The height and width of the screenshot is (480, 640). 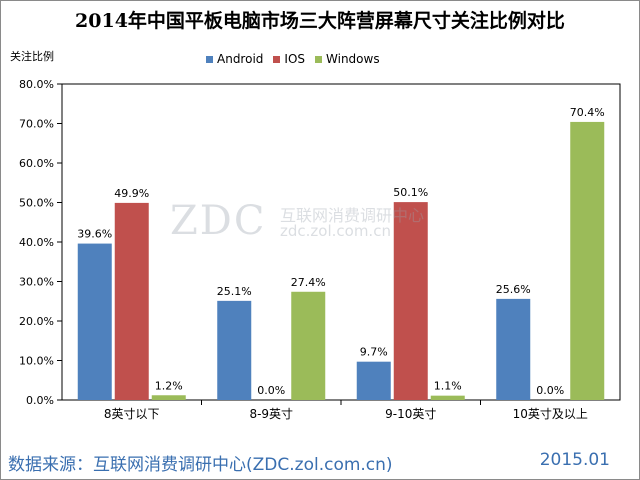 I want to click on footer-source: 数据来源：互联网消费调研中心(ZDC.zol.com.cn), so click(x=200, y=465).